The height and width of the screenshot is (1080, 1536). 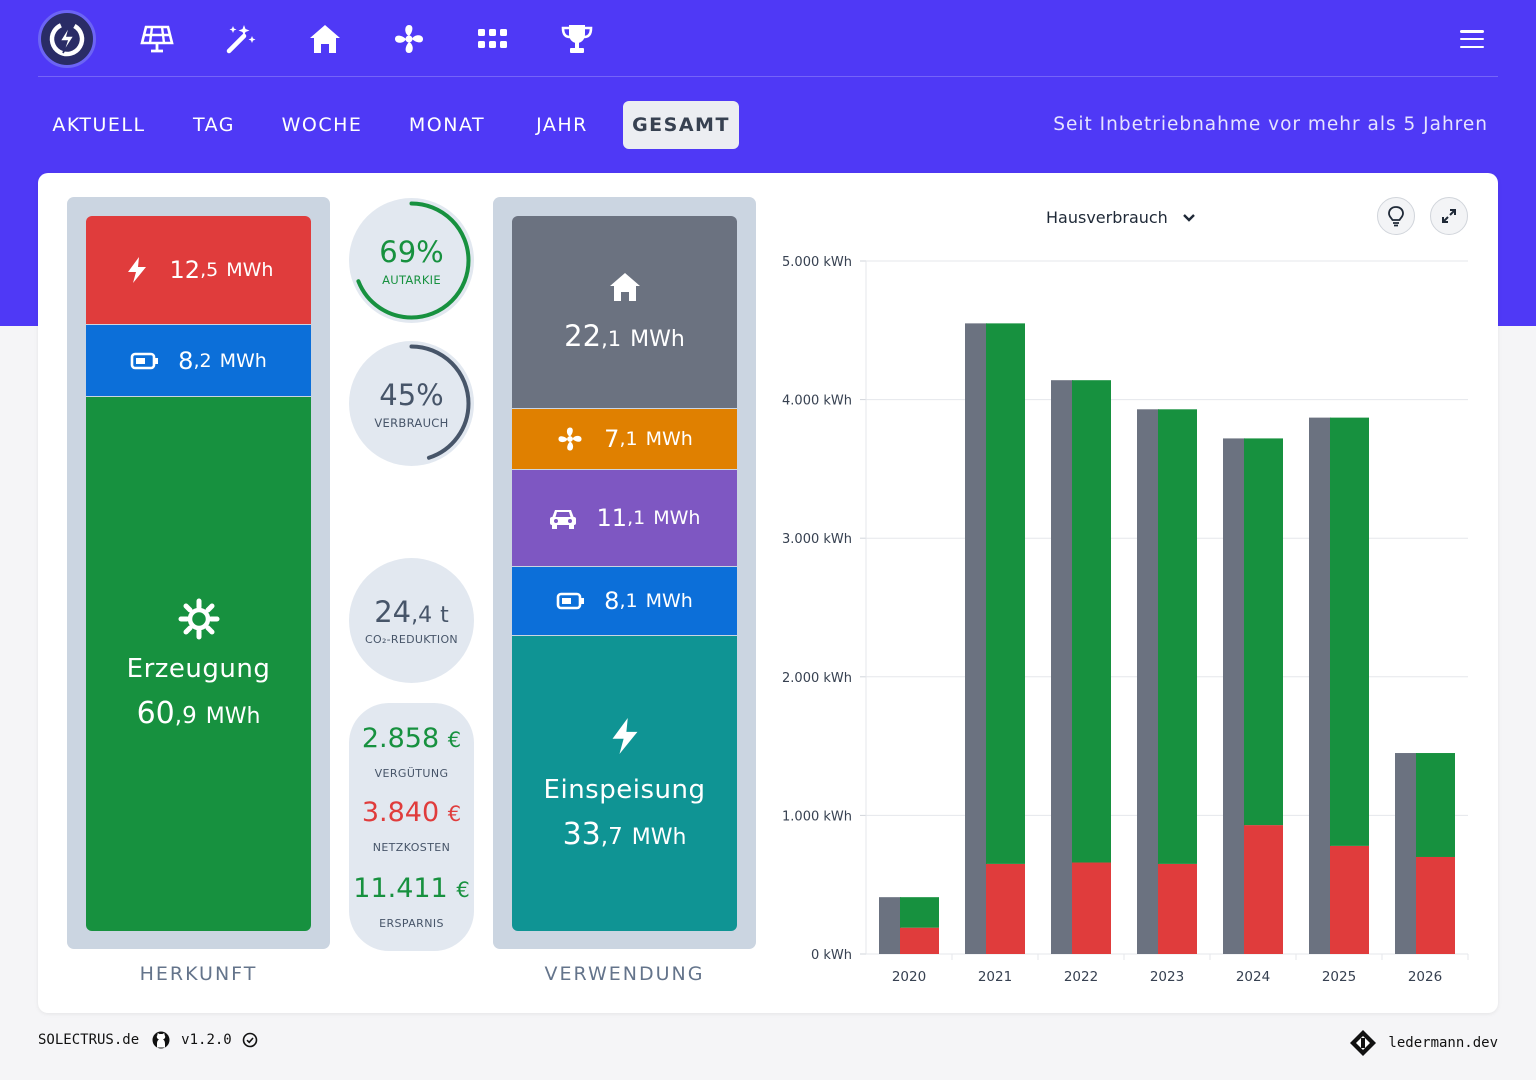 What do you see at coordinates (624, 312) in the screenshot?
I see `verwendung-house-segment: 22,1 MWh` at bounding box center [624, 312].